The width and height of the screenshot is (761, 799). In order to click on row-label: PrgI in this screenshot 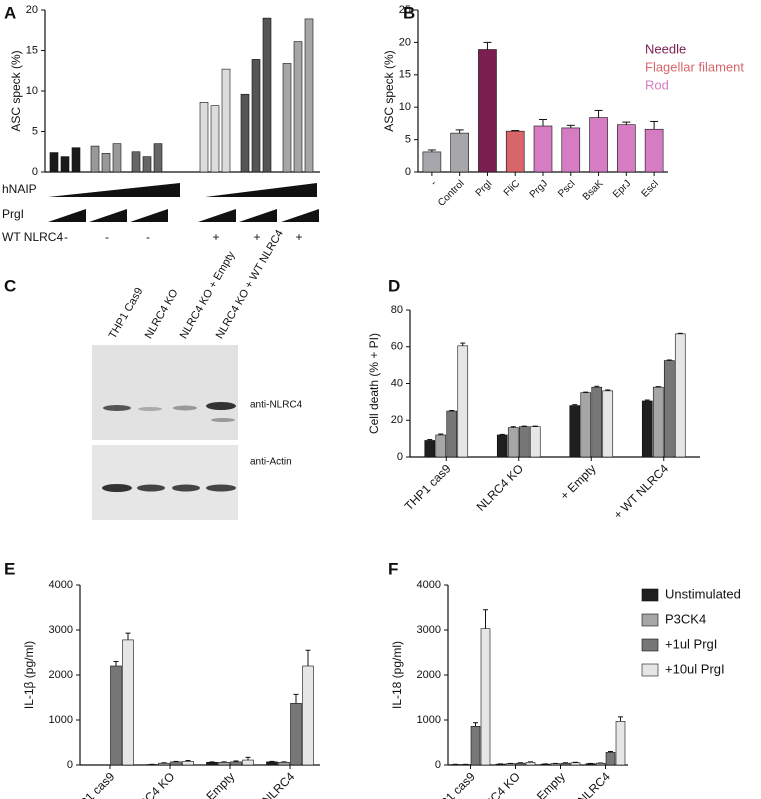, I will do `click(13, 214)`.